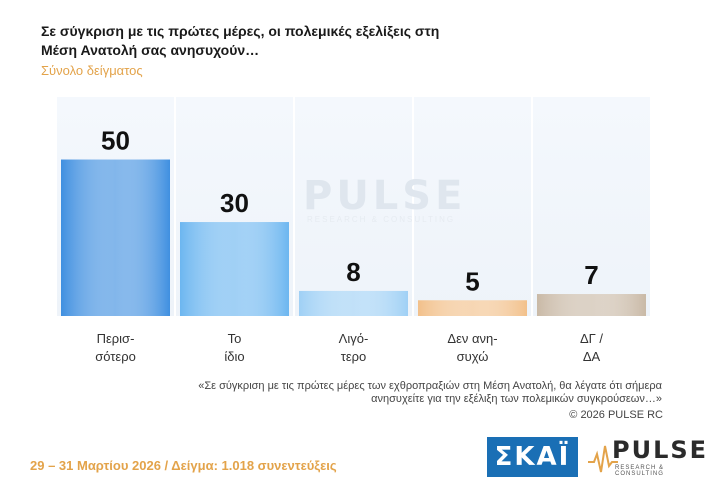  What do you see at coordinates (381, 219) in the screenshot?
I see `watermark-tagline: RESEARCH & CONSULTING` at bounding box center [381, 219].